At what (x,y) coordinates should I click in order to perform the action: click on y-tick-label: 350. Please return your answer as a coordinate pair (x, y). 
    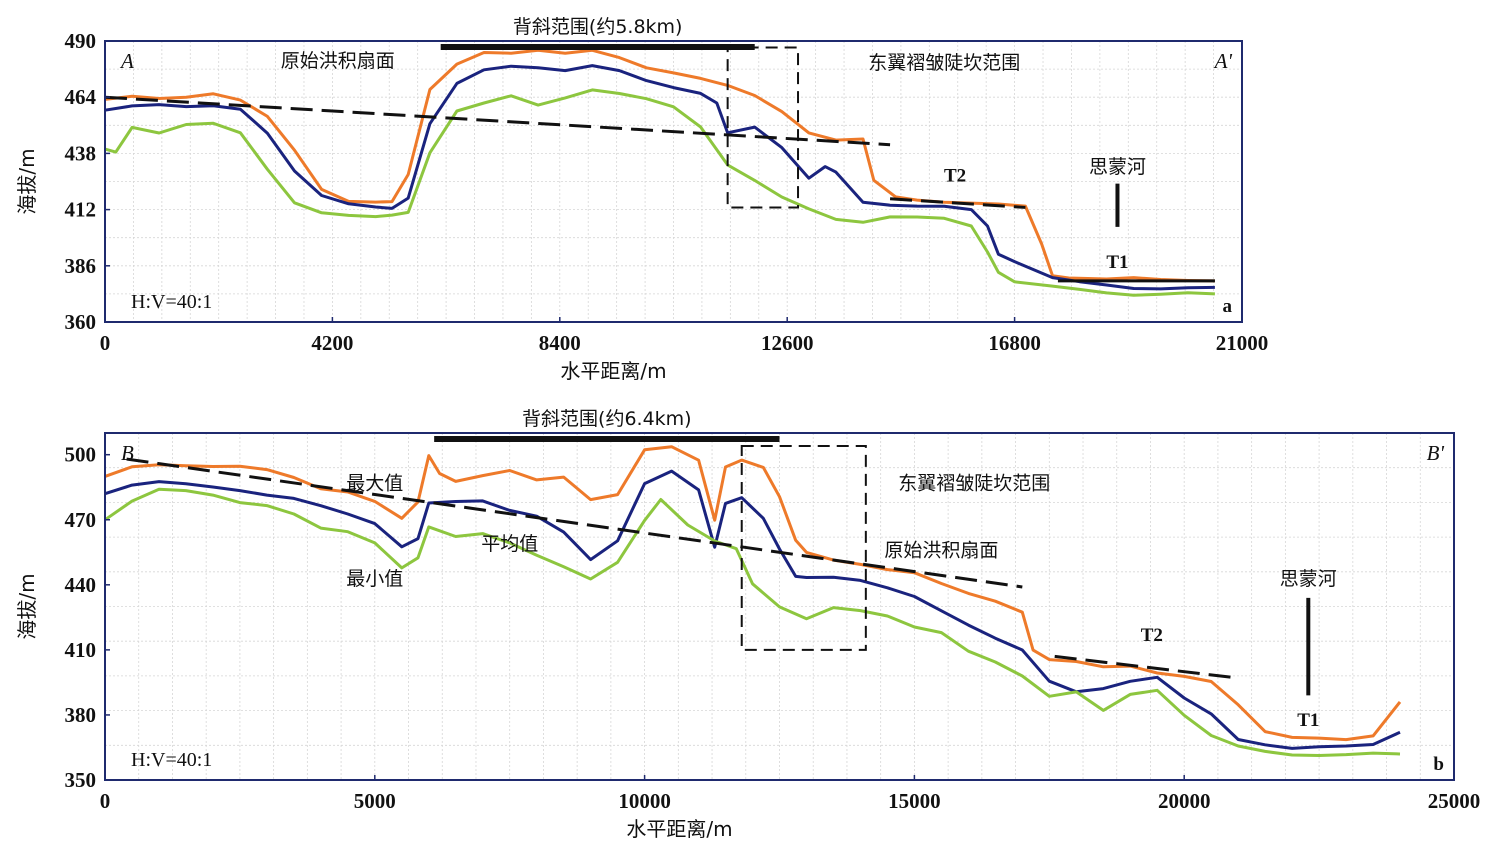
    Looking at the image, I should click on (81, 780).